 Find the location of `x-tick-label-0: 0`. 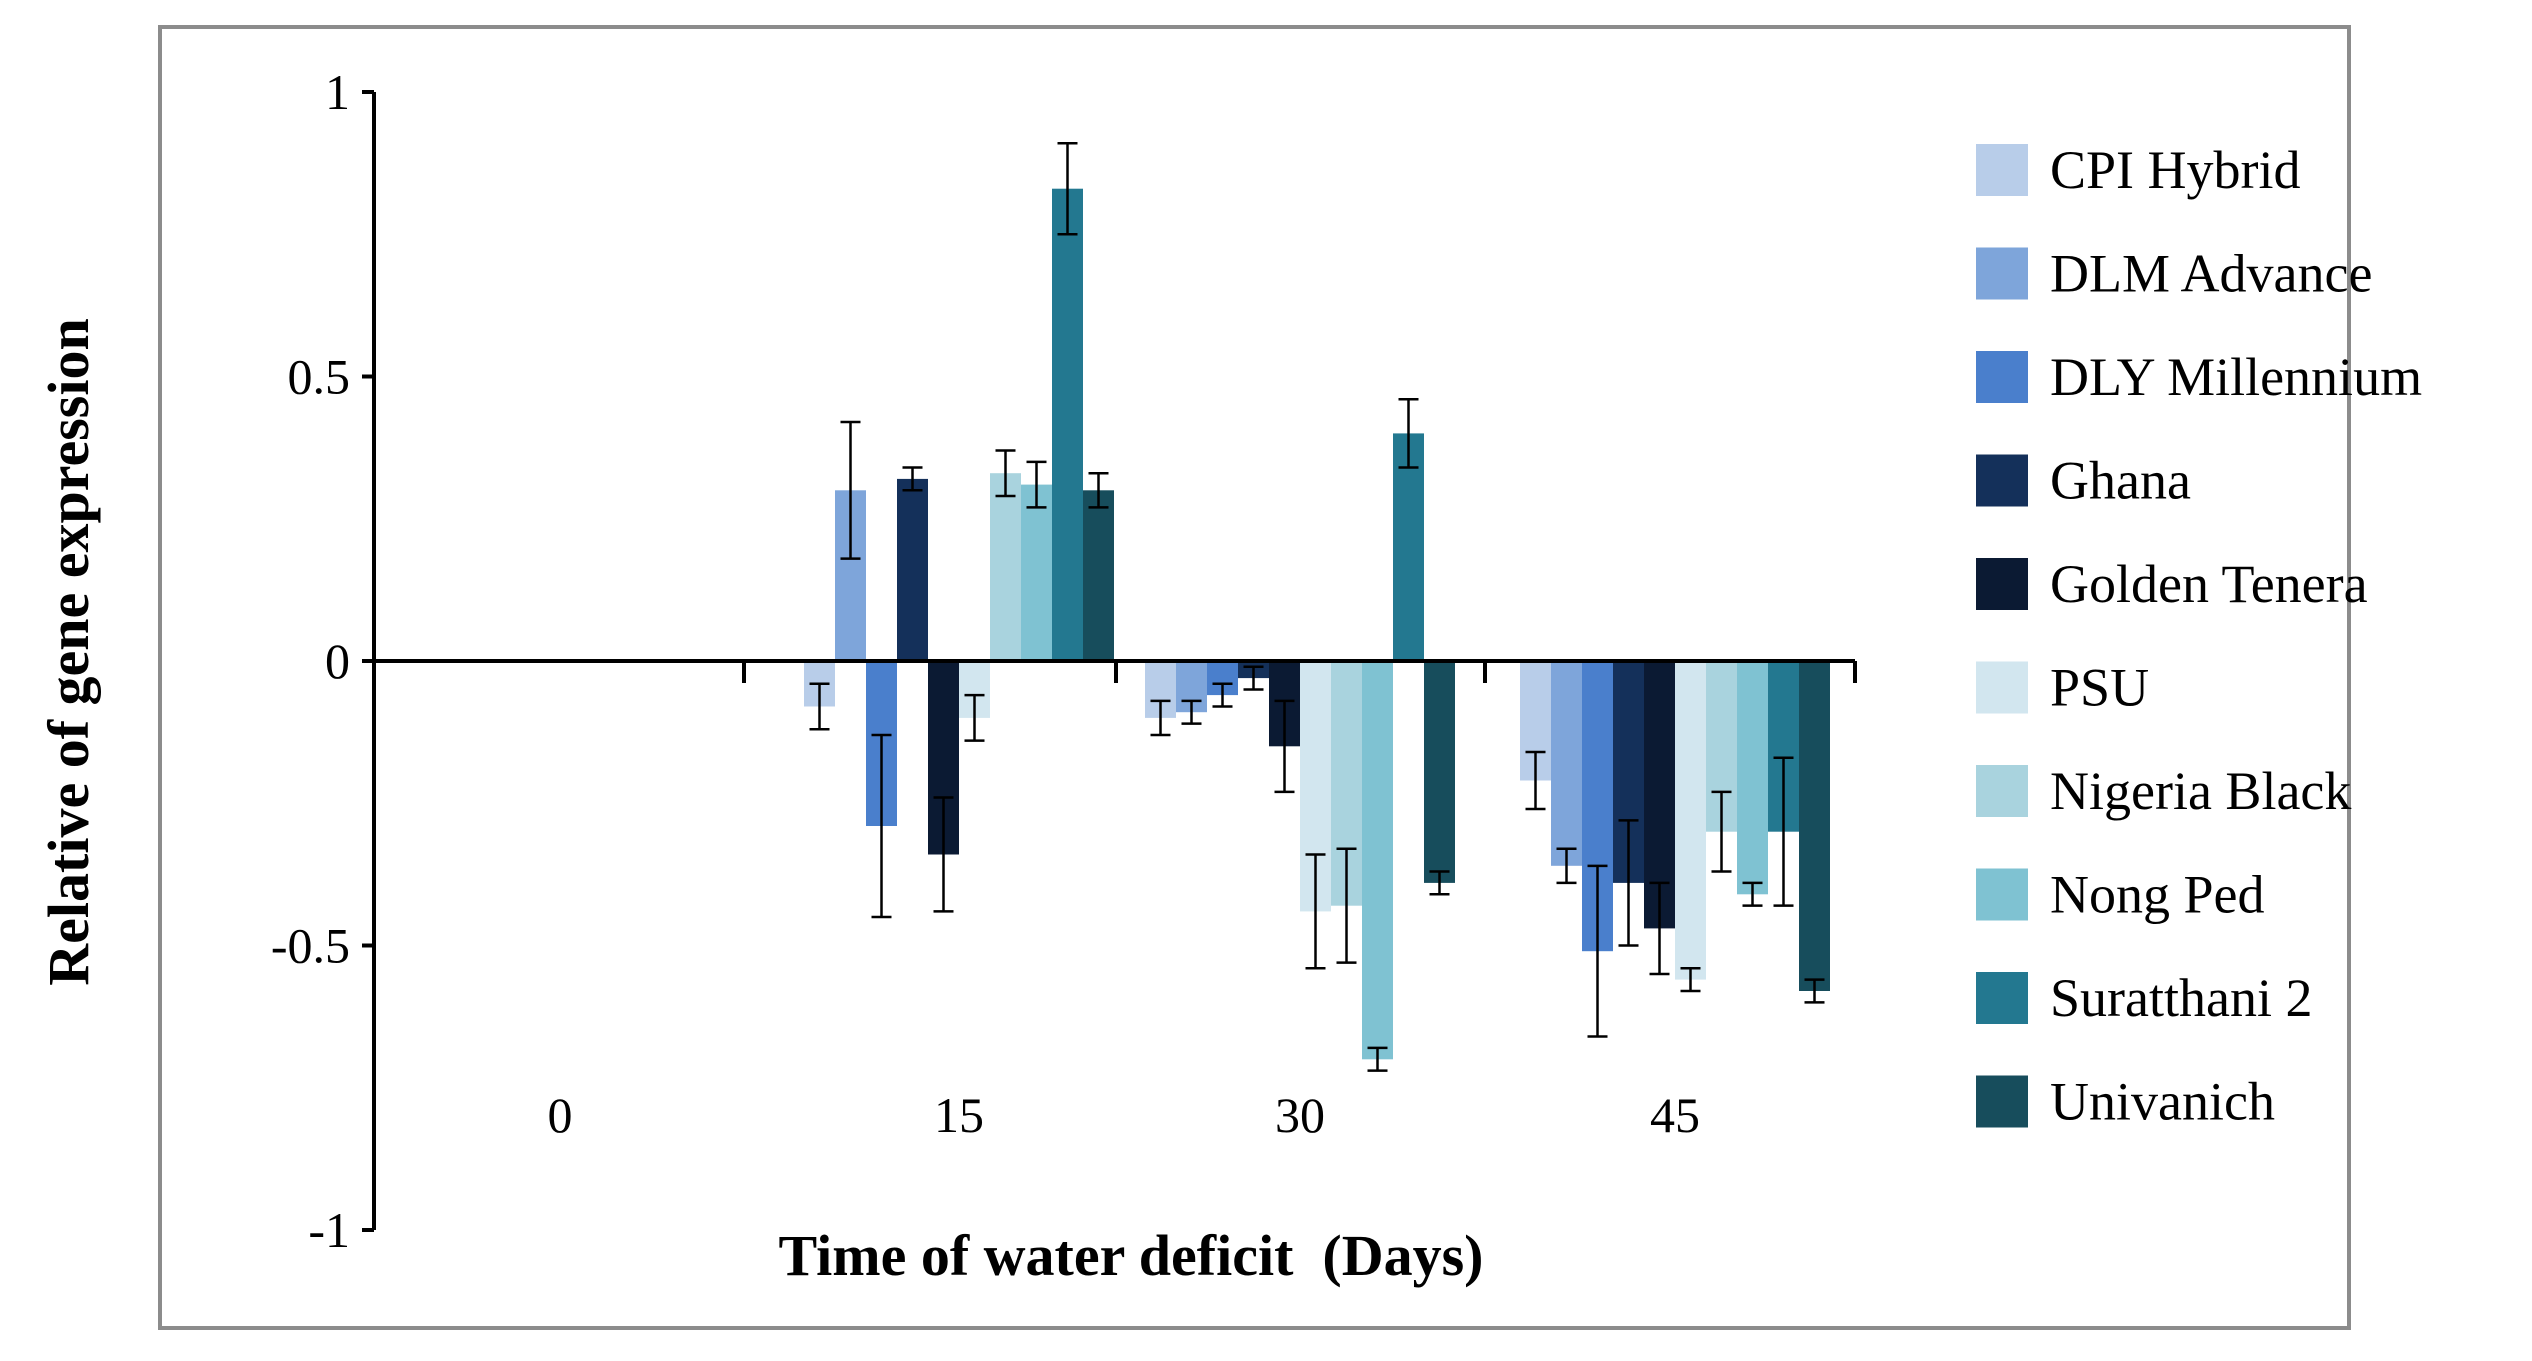

x-tick-label-0: 0 is located at coordinates (560, 1115).